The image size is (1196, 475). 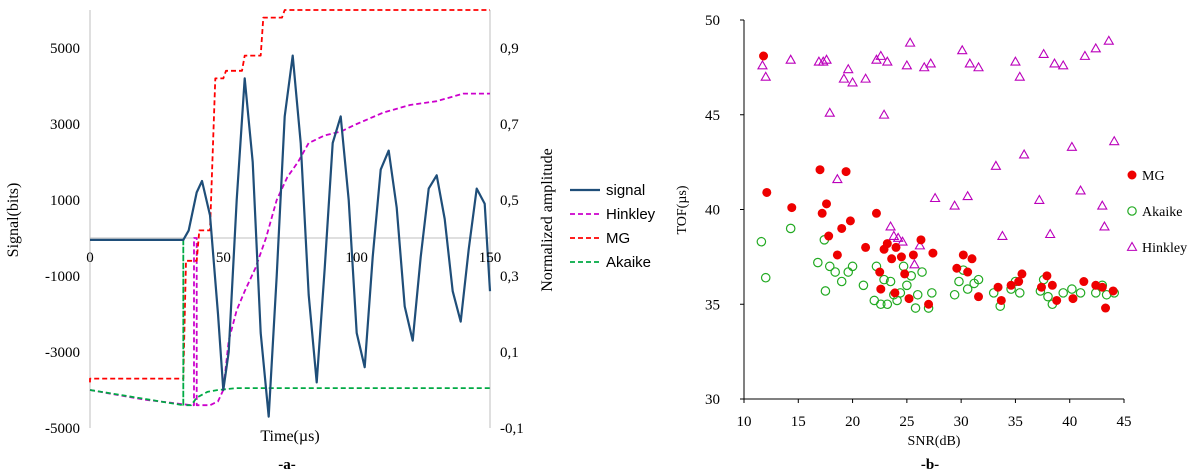 What do you see at coordinates (930, 465) in the screenshot?
I see `chart-b-caption: -b-` at bounding box center [930, 465].